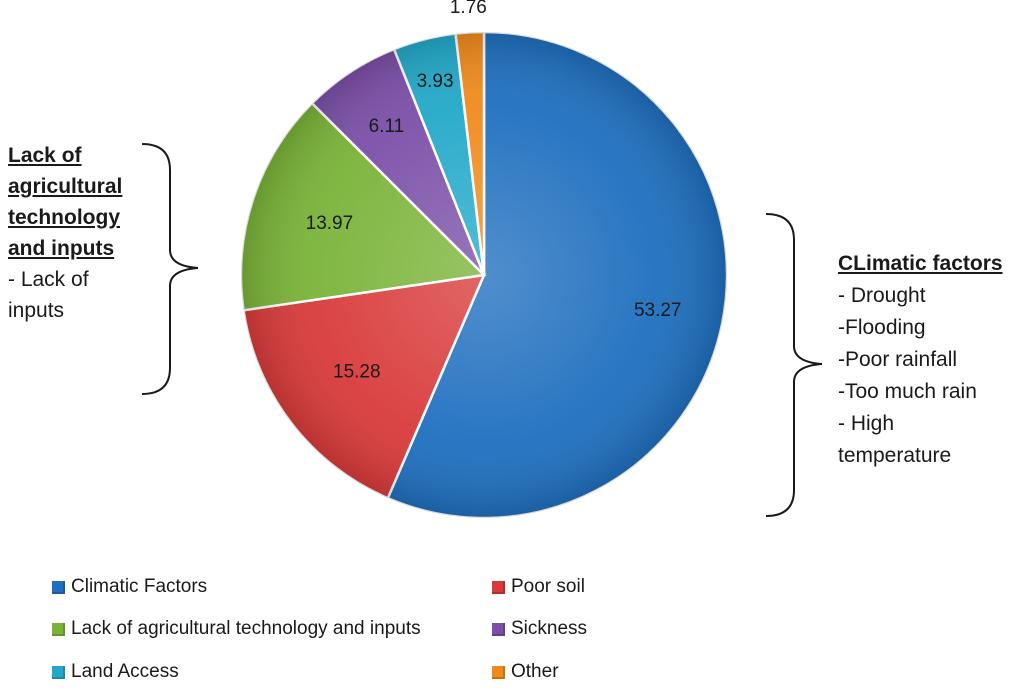  Describe the element at coordinates (170, 269) in the screenshot. I see `left-brace` at that location.